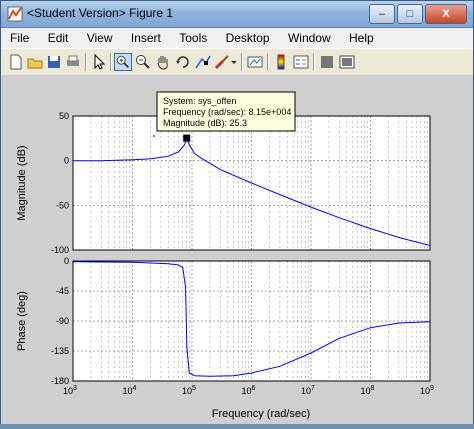  Describe the element at coordinates (410, 14) in the screenshot. I see `maximize-button: □` at that location.